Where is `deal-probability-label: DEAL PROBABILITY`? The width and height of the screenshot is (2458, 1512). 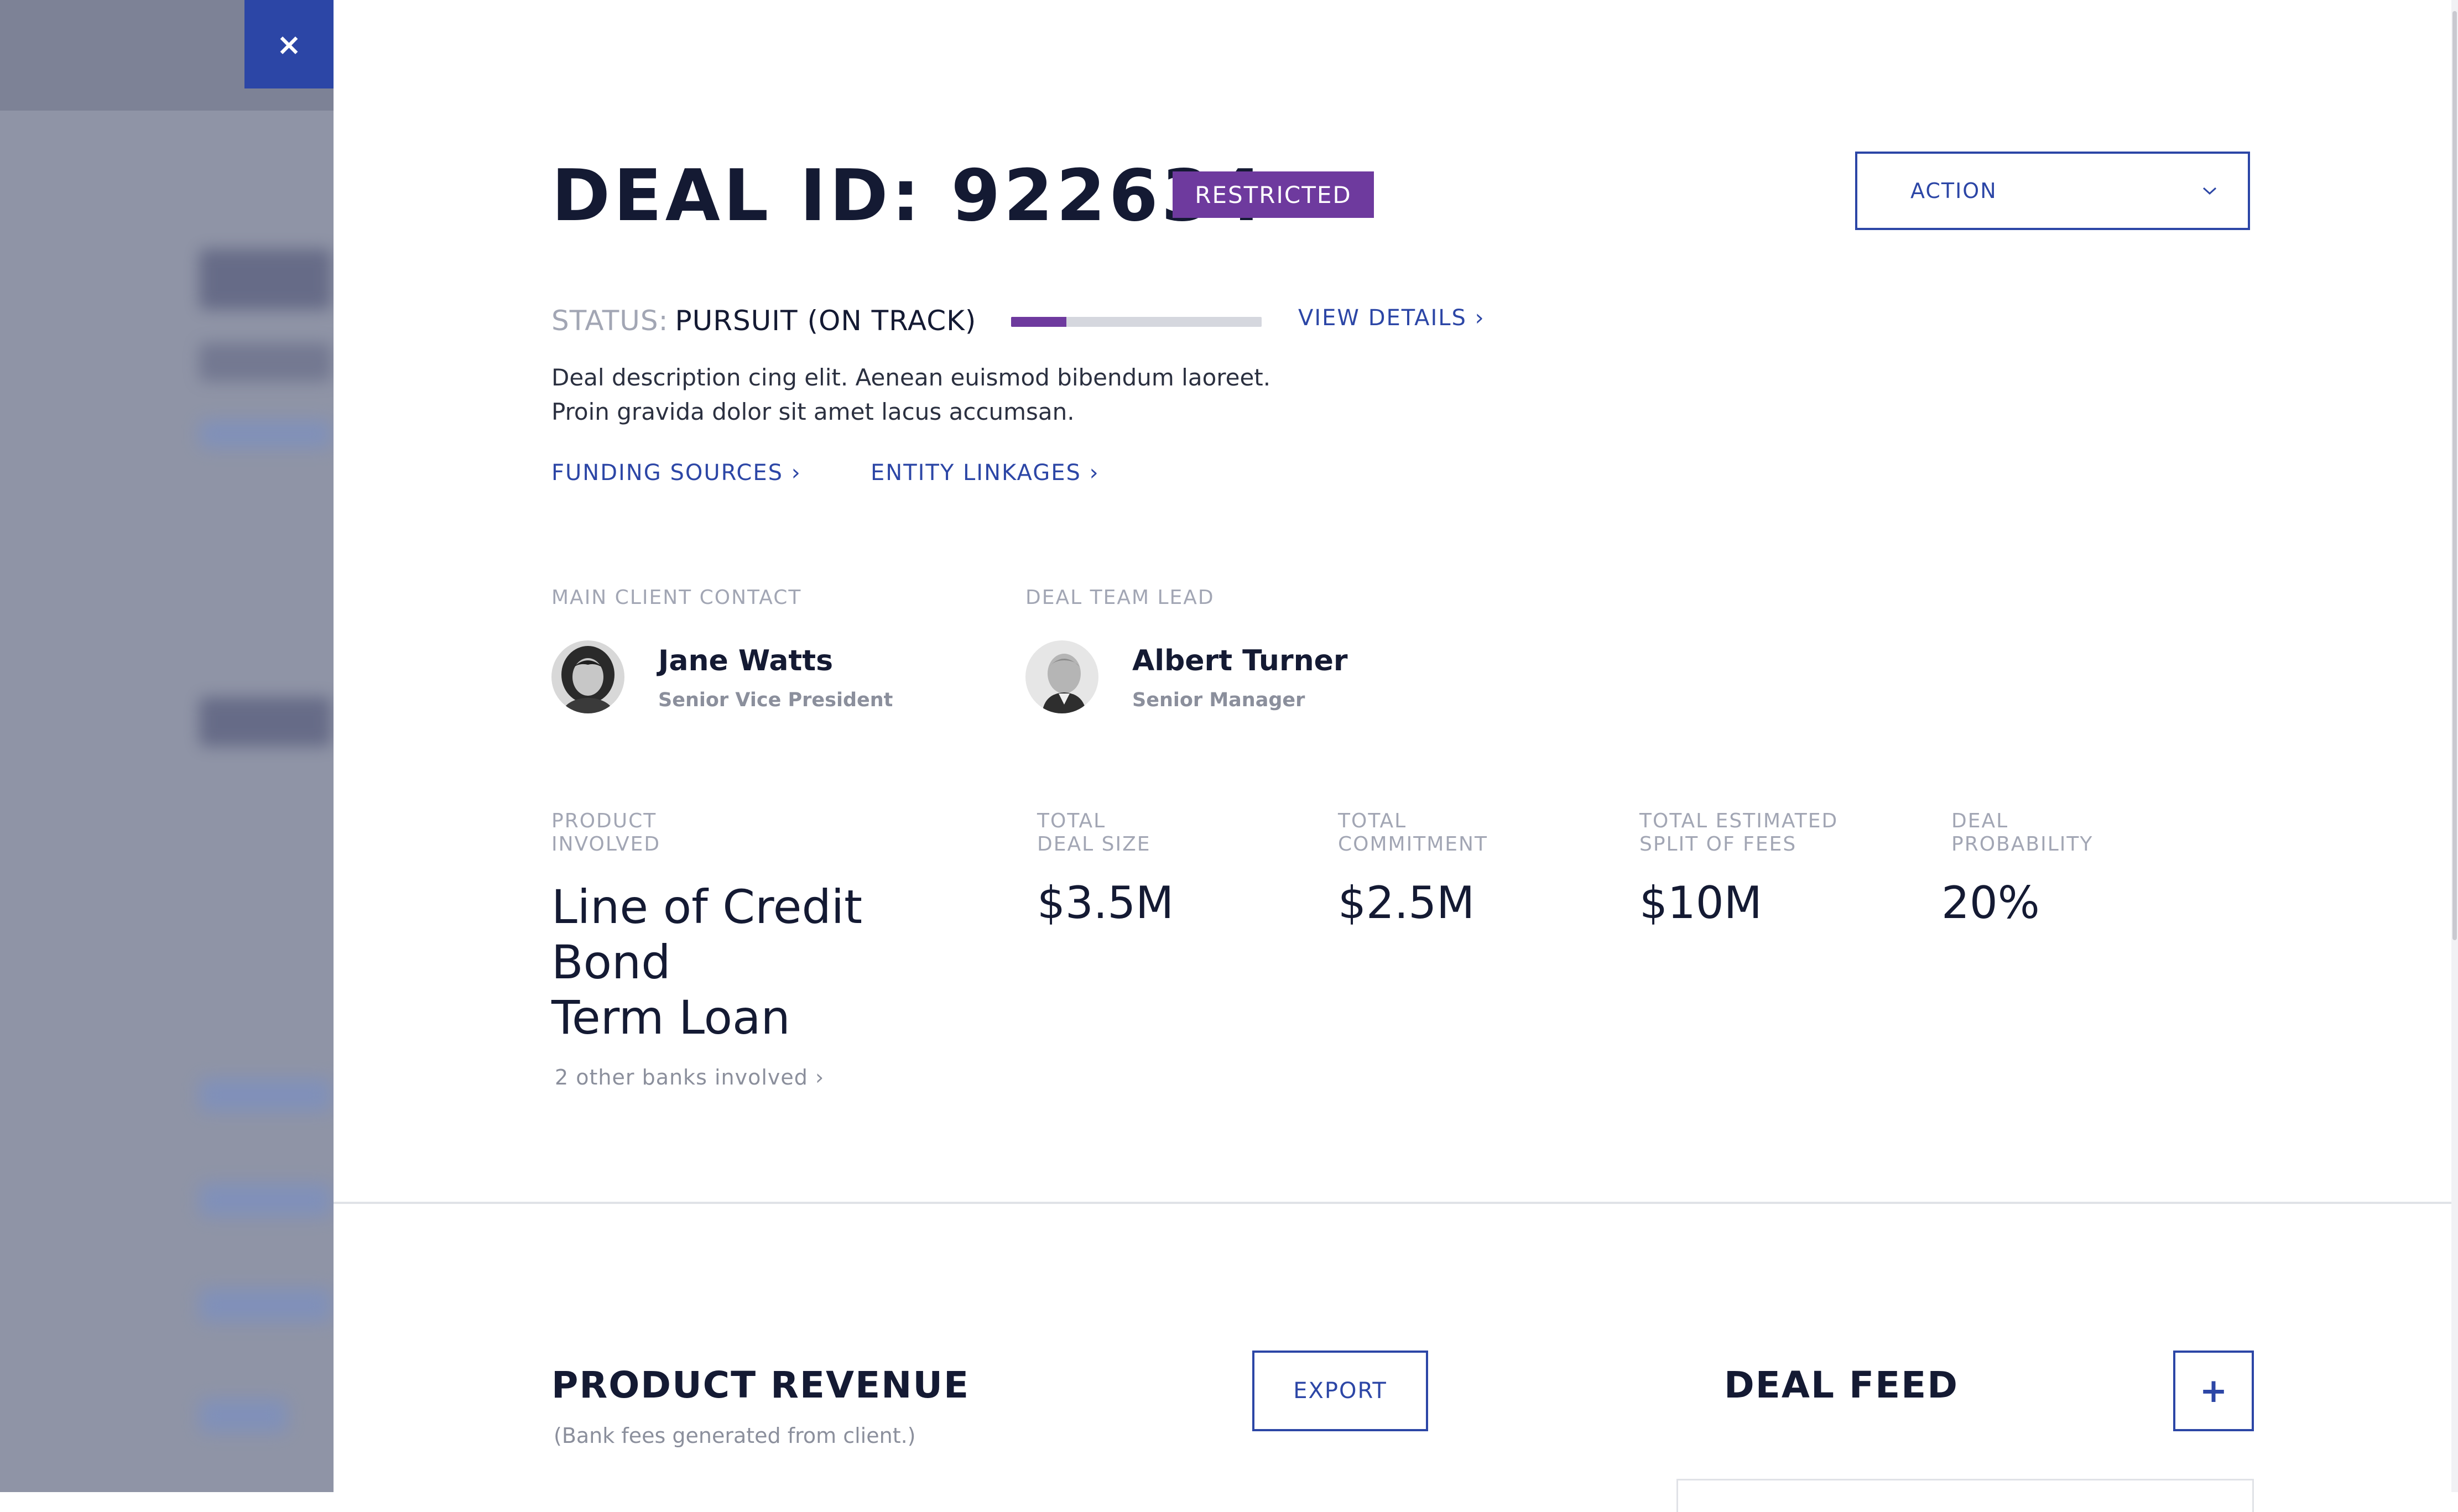 deal-probability-label: DEAL PROBABILITY is located at coordinates (2067, 833).